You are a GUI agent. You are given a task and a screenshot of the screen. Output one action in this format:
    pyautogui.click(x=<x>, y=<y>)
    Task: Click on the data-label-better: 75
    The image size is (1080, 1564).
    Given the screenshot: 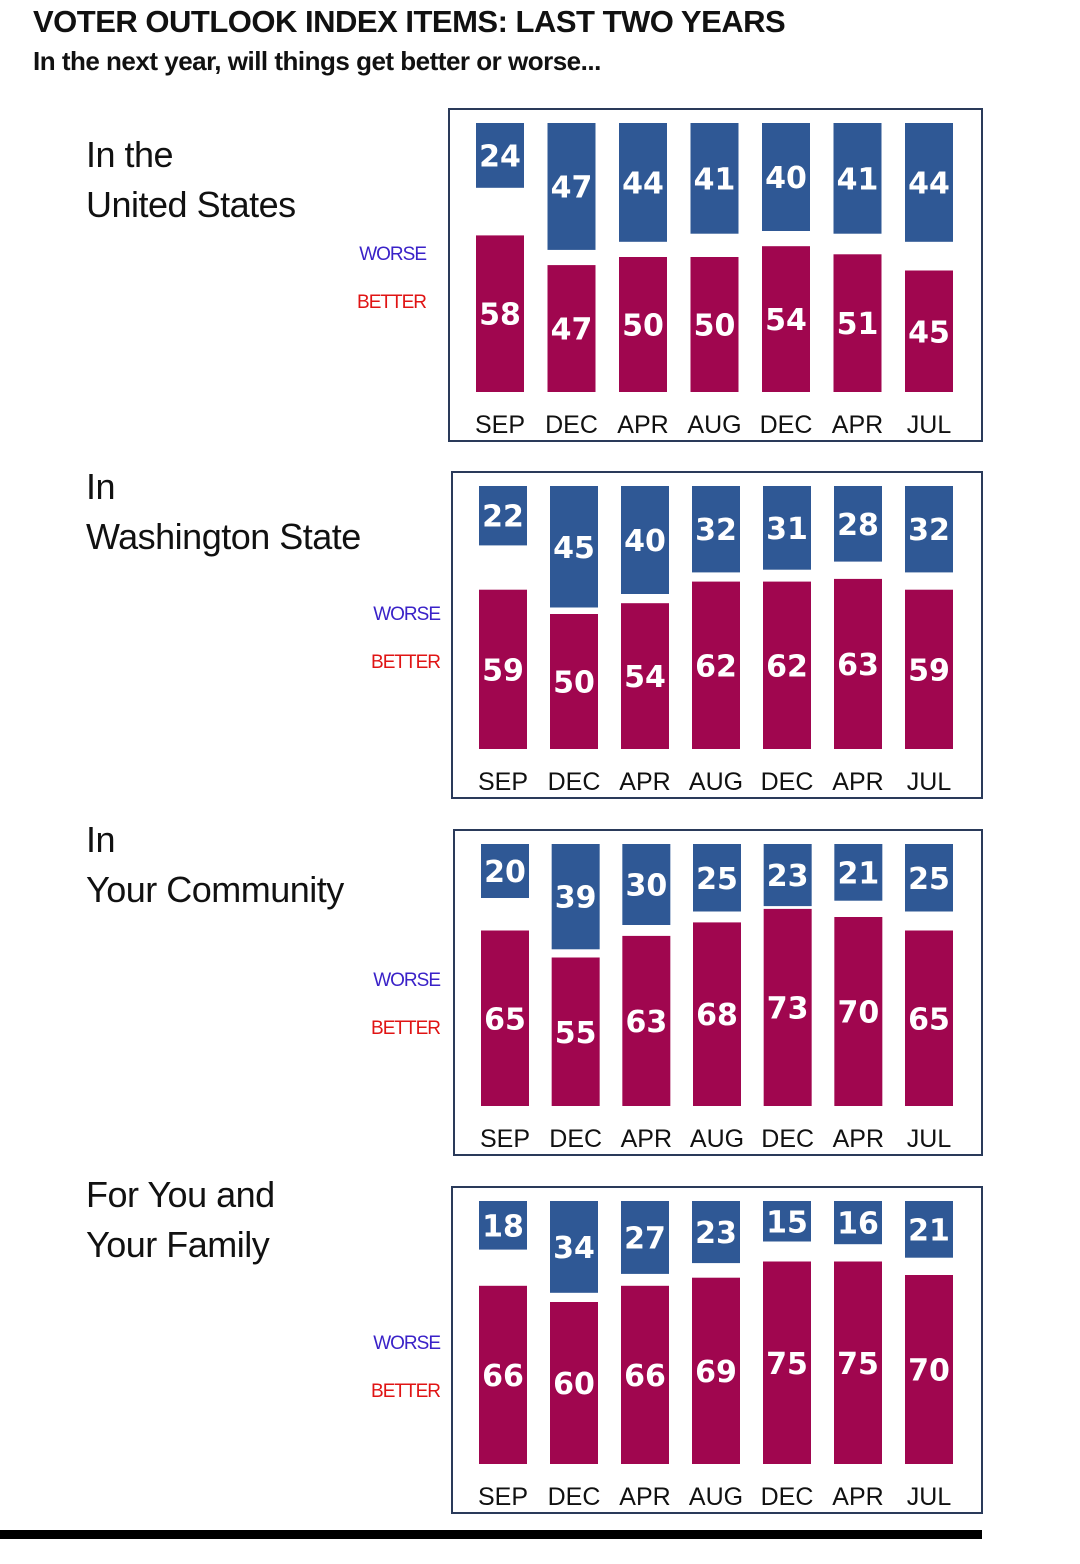 What is the action you would take?
    pyautogui.click(x=787, y=1364)
    